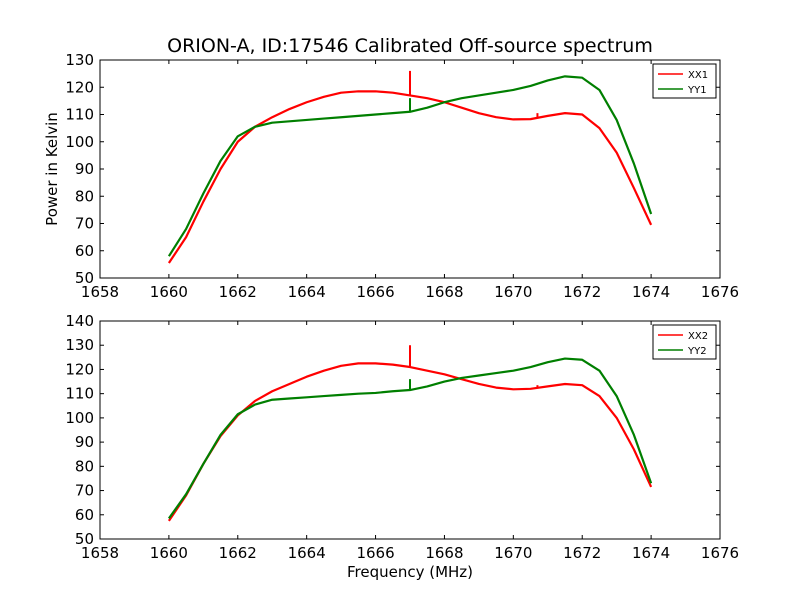 The image size is (800, 600). I want to click on x-axis-label: Frequency (MHz), so click(410, 572).